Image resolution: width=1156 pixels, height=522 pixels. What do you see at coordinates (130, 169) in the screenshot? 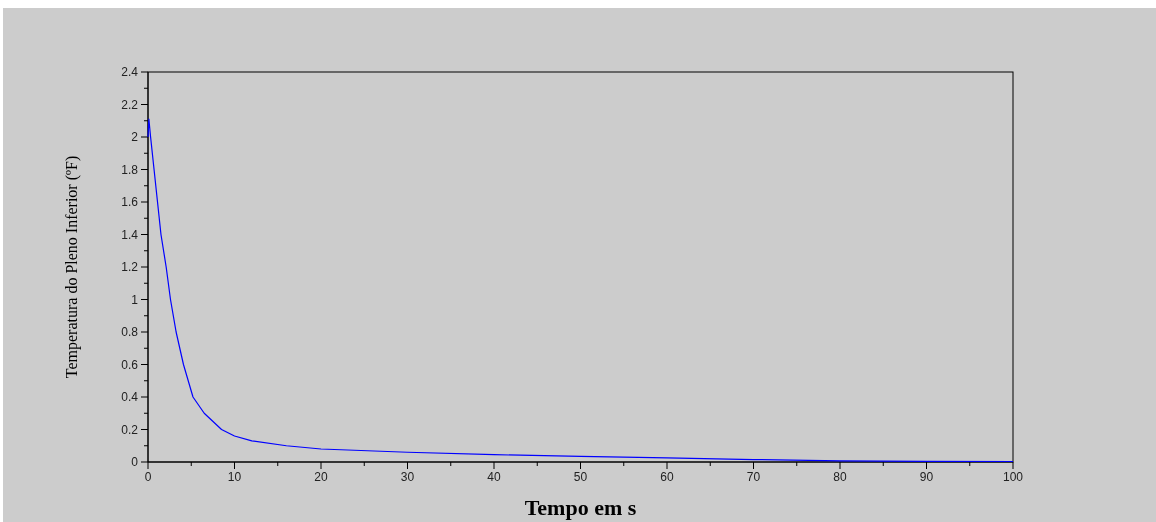
I see `y-tick-label: 1.8` at bounding box center [130, 169].